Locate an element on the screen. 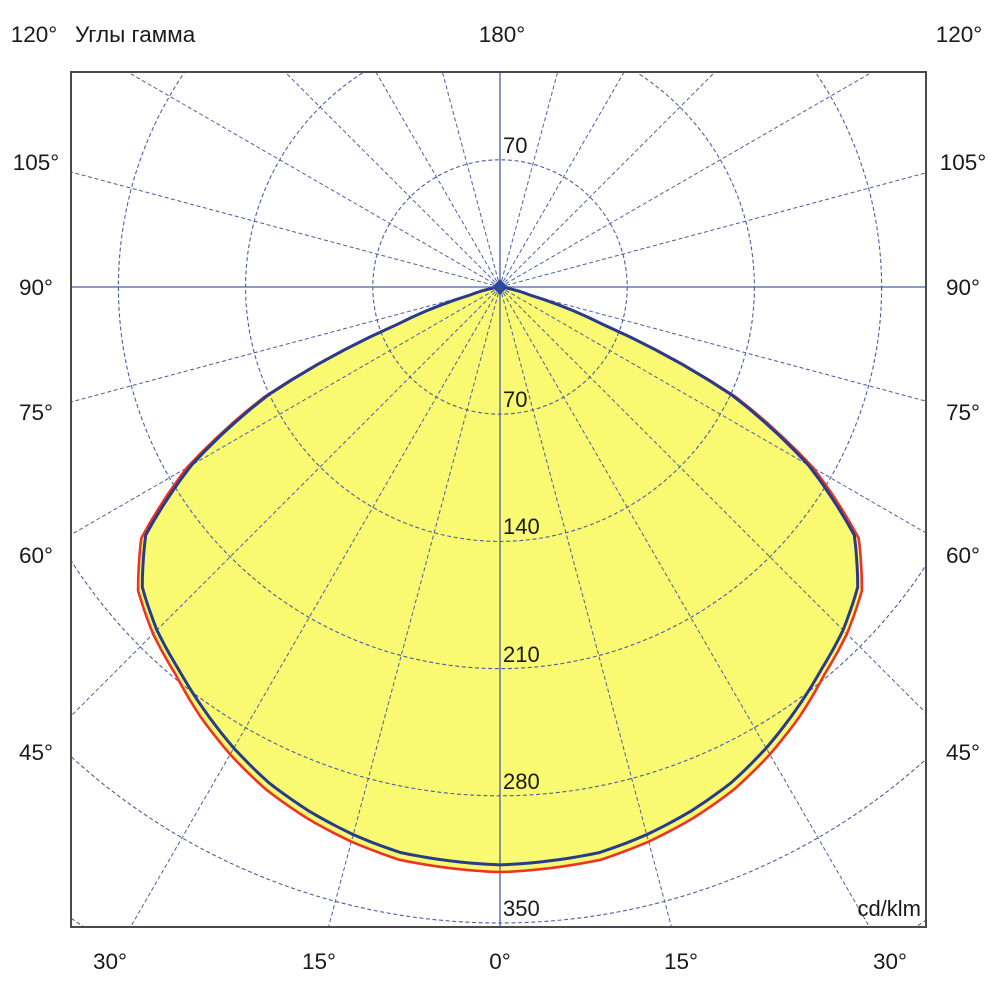 The width and height of the screenshot is (1000, 1000). gamma-label-right-90: 90° is located at coordinates (963, 287).